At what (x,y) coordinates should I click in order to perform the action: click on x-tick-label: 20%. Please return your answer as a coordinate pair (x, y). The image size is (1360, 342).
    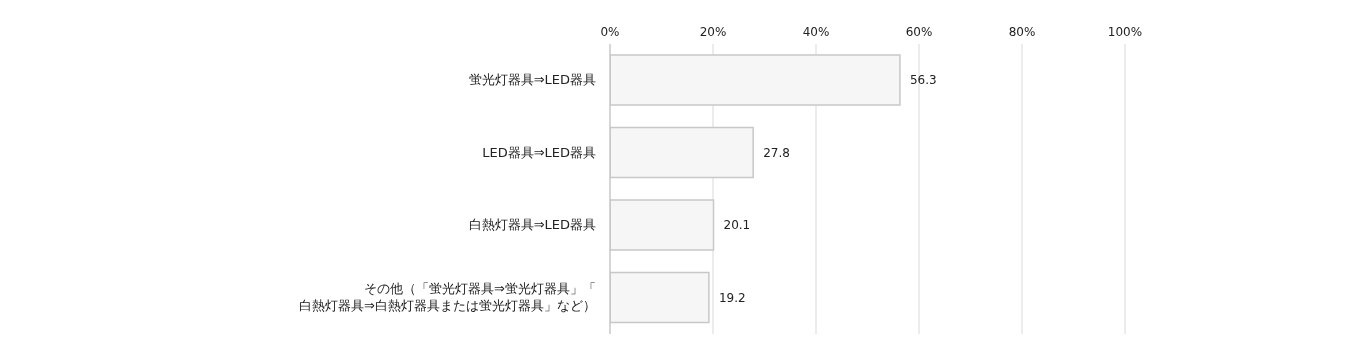
    Looking at the image, I should click on (713, 32).